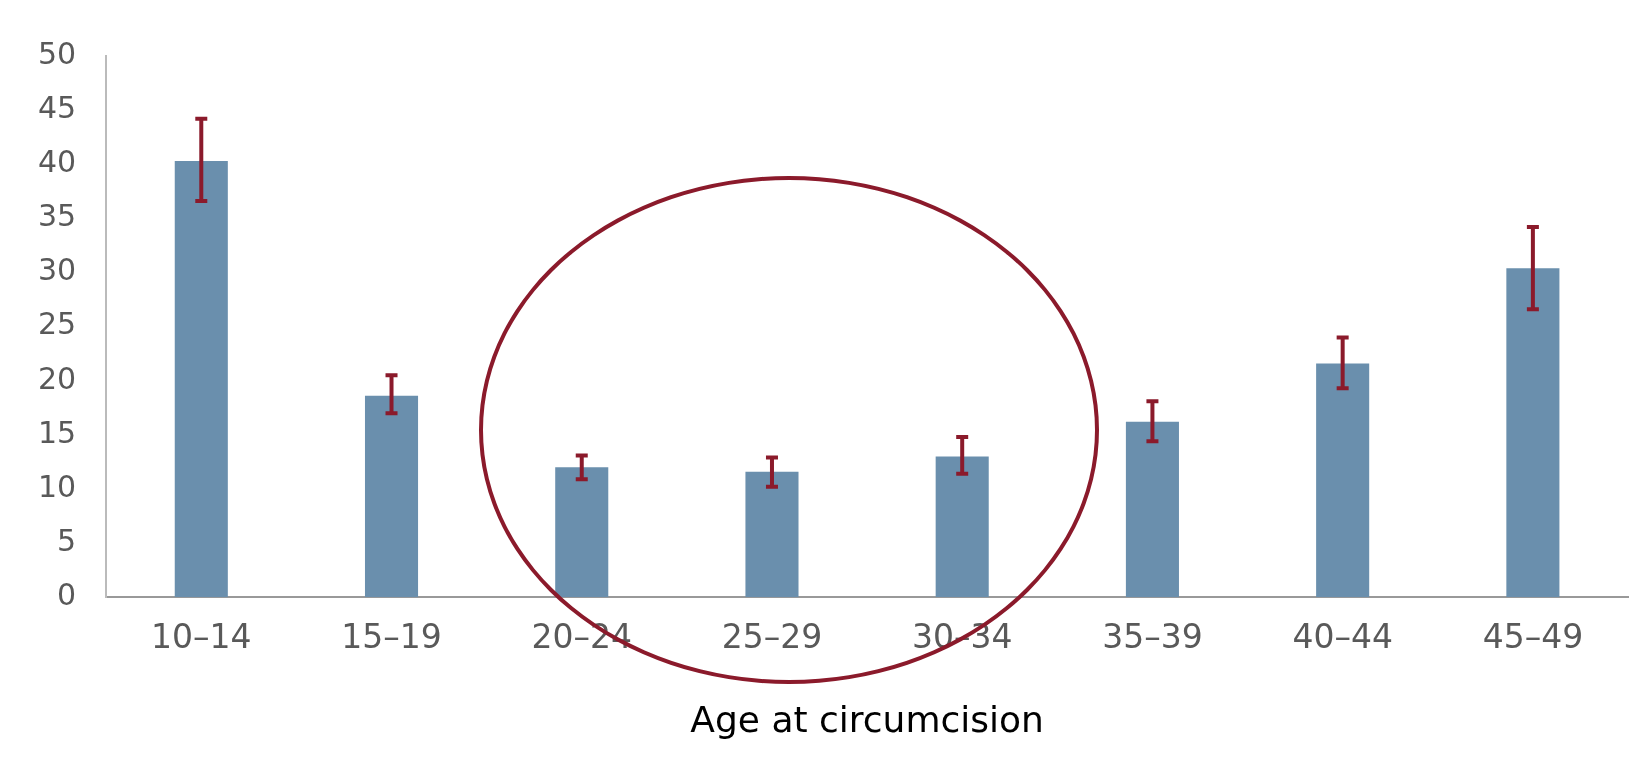 The width and height of the screenshot is (1646, 761). I want to click on y-tick-label: 50, so click(57, 53).